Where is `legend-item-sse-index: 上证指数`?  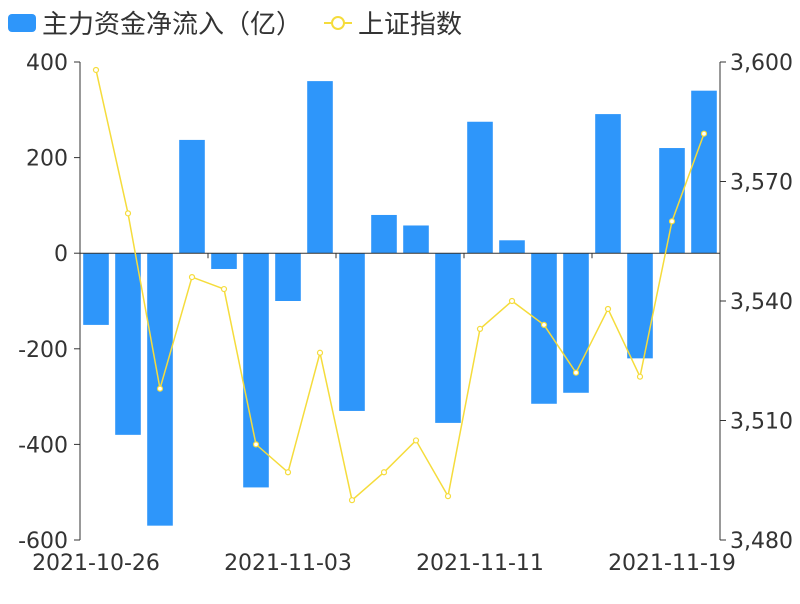 legend-item-sse-index: 上证指数 is located at coordinates (393, 22).